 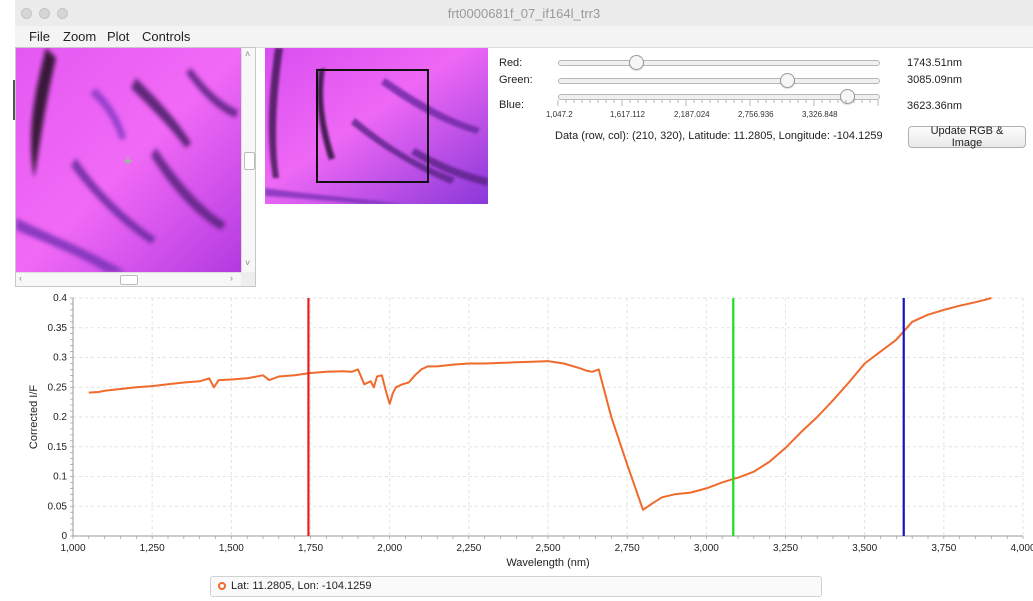 I want to click on y-tick-label: 0.4, so click(x=60, y=298).